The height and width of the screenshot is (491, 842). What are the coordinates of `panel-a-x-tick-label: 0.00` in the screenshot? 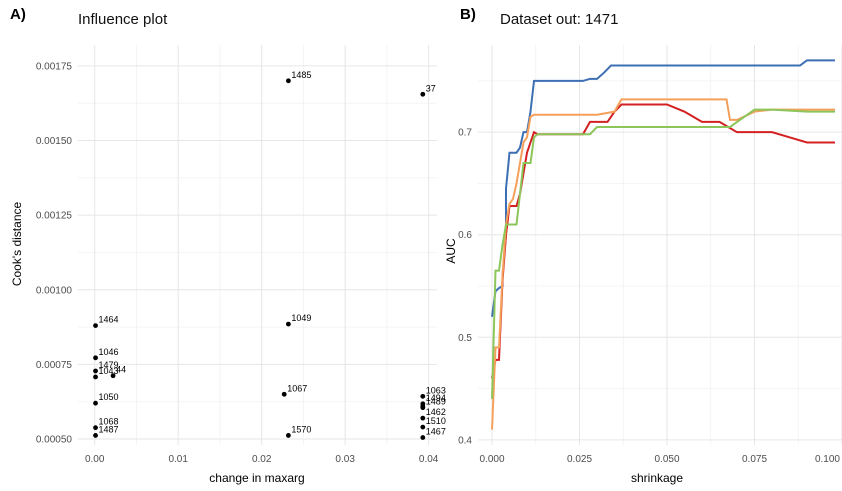 It's located at (95, 459).